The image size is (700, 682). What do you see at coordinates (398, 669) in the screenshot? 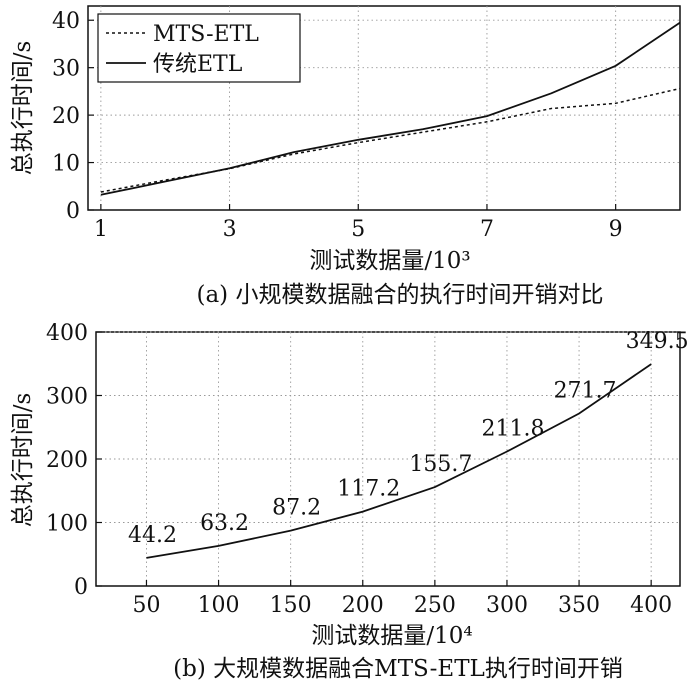
I see `chart-b-caption: (b) 大规模数据融合MTS-ETL执行时间开销` at bounding box center [398, 669].